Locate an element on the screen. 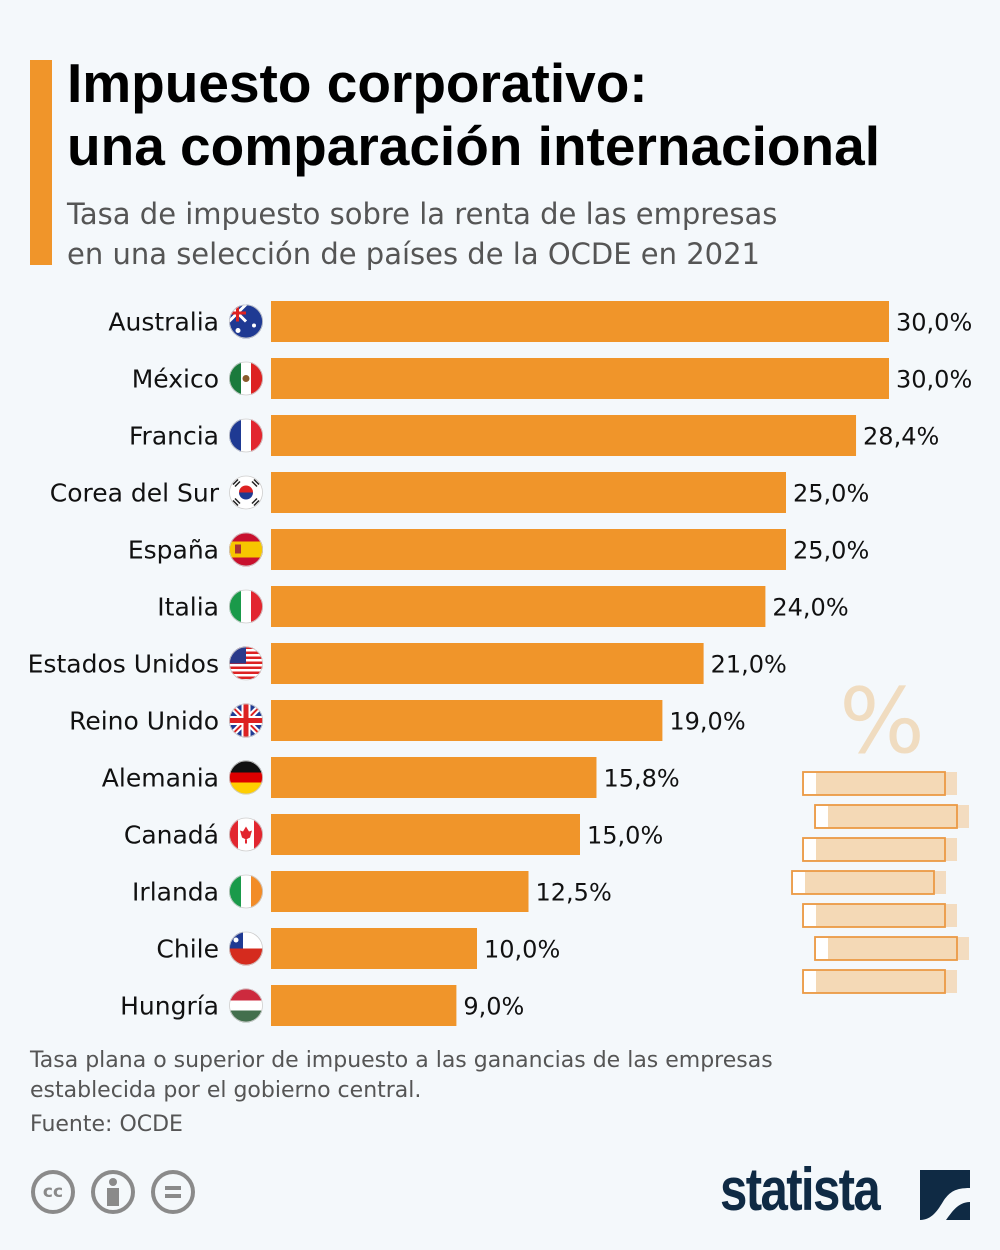  footnote-line-2: establecida por el gobierno central. is located at coordinates (226, 1090).